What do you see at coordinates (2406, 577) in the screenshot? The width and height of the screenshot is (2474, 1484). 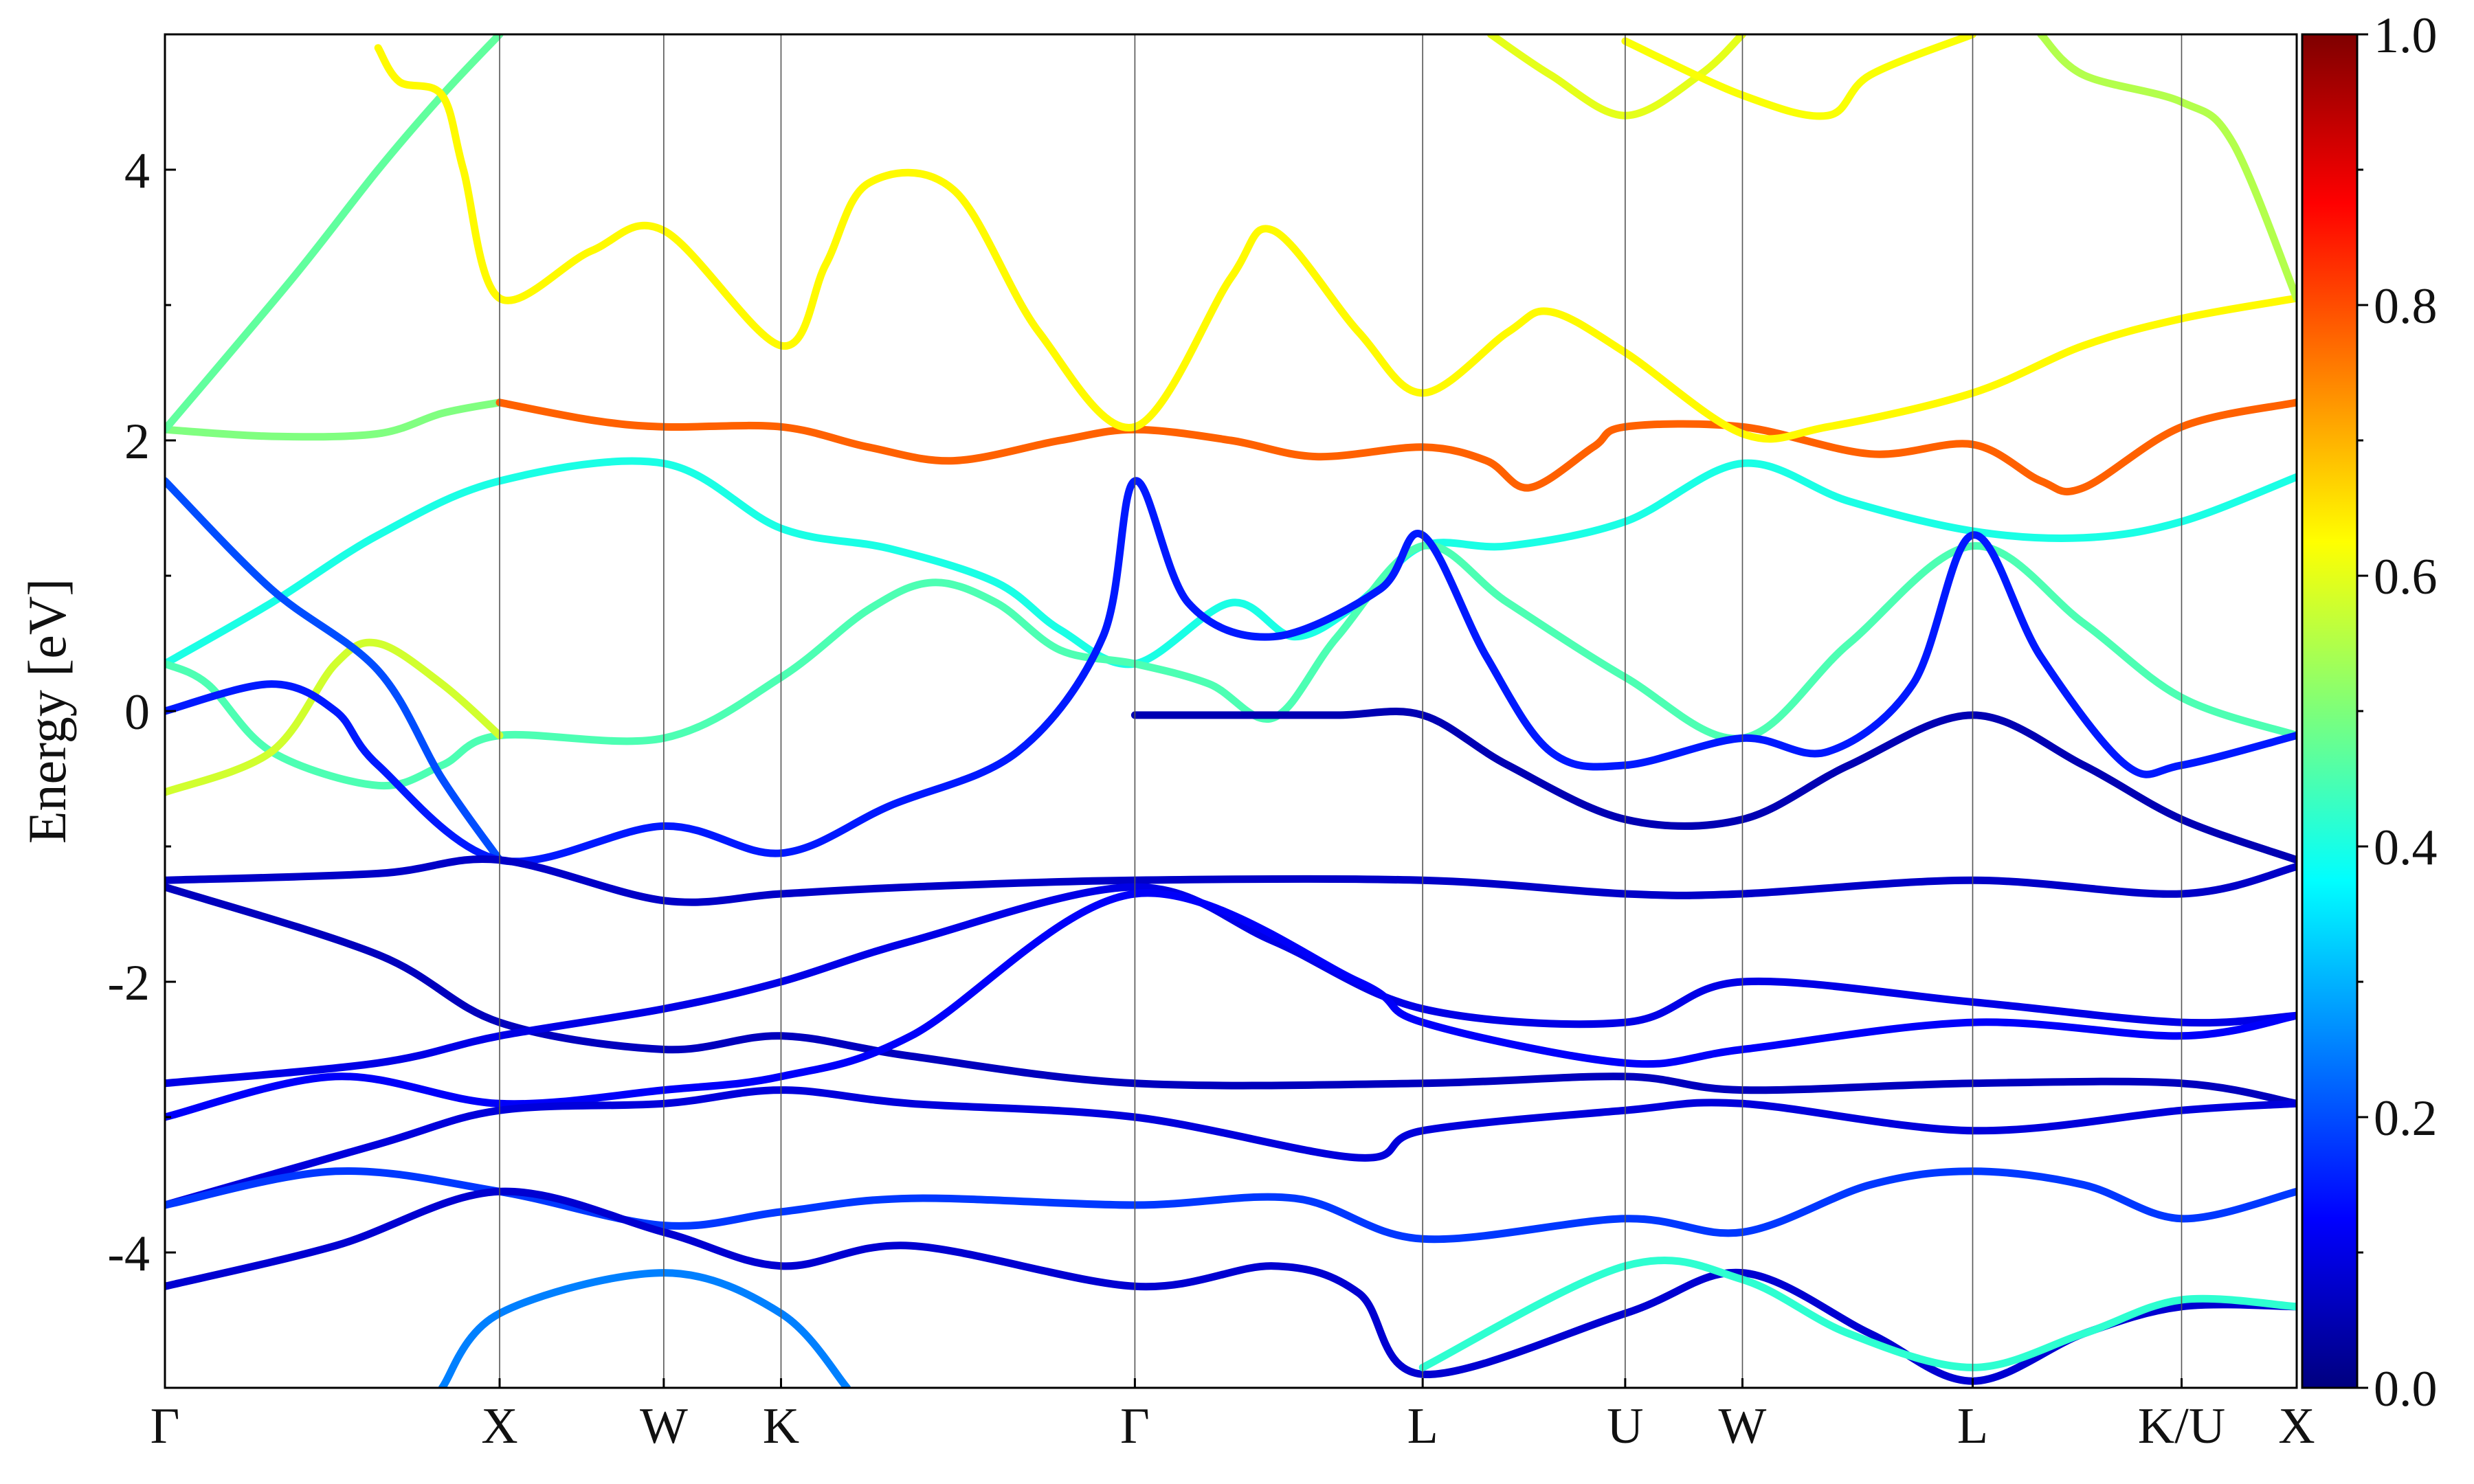 I see `colorbar-tick-label: 0.6` at bounding box center [2406, 577].